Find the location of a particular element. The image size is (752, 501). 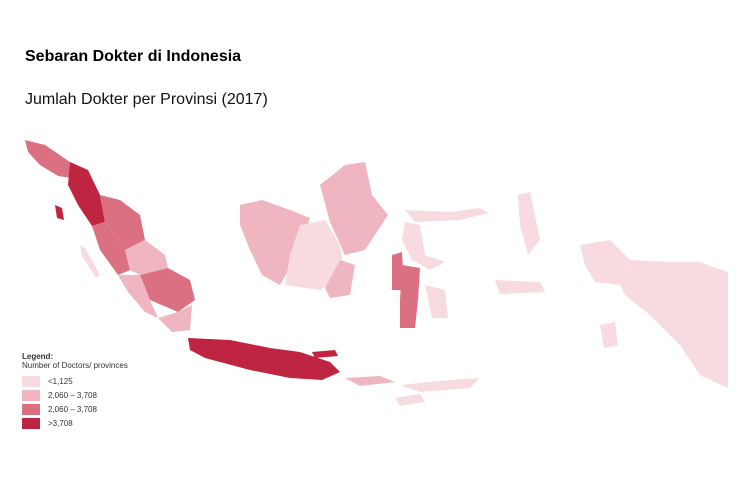

region-bengkulu is located at coordinates (138, 296).